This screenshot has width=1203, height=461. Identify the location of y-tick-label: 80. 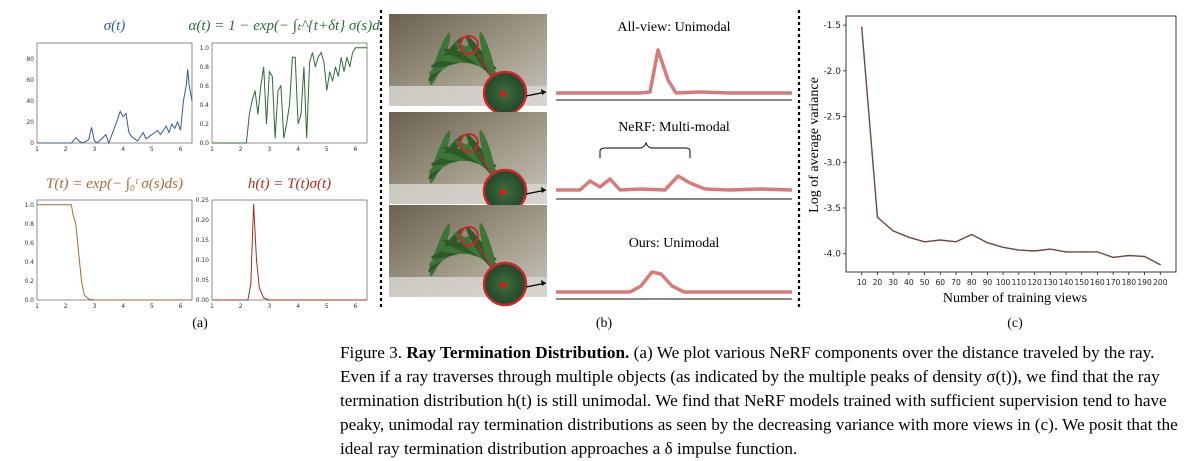
(30, 59).